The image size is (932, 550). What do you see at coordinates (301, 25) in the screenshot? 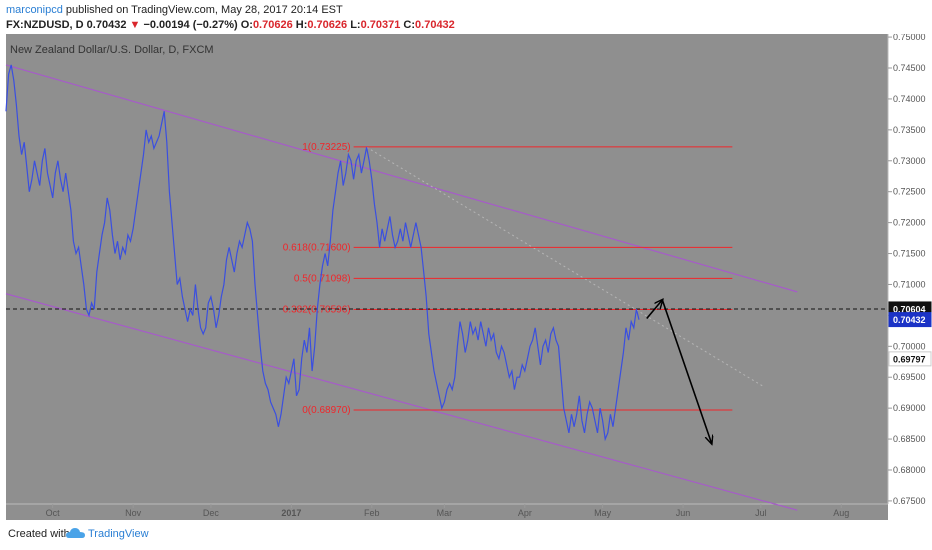
I see `high-label: H:` at bounding box center [301, 25].